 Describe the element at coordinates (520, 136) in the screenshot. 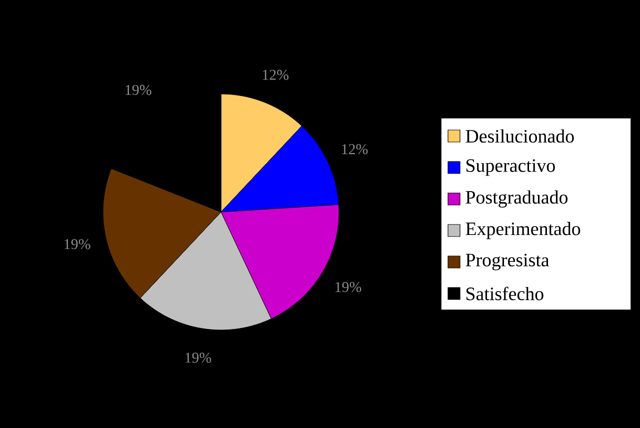

I see `legend-label: Desilucionado` at that location.